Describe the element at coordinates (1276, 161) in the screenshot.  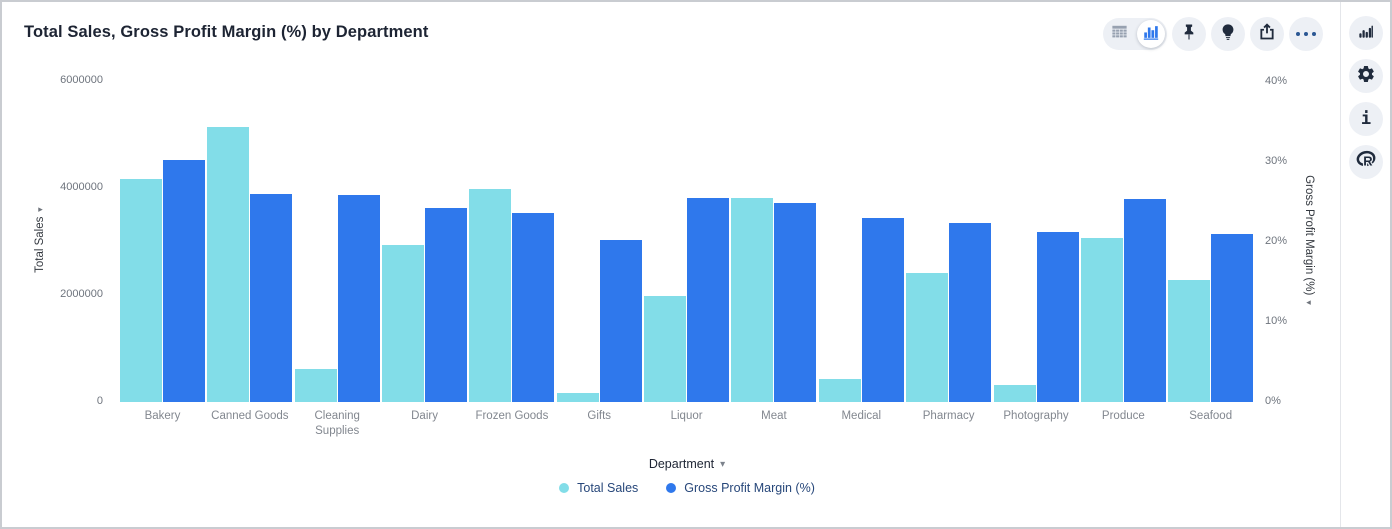
I see `right-axis-tick: 30%` at that location.